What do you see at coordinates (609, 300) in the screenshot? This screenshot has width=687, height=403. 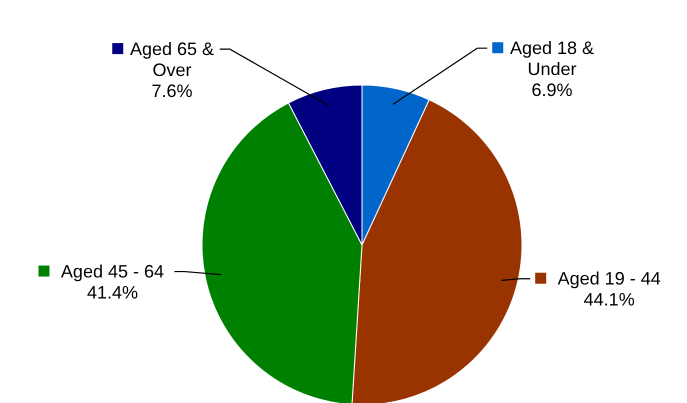 I see `data-label: 44.1%` at bounding box center [609, 300].